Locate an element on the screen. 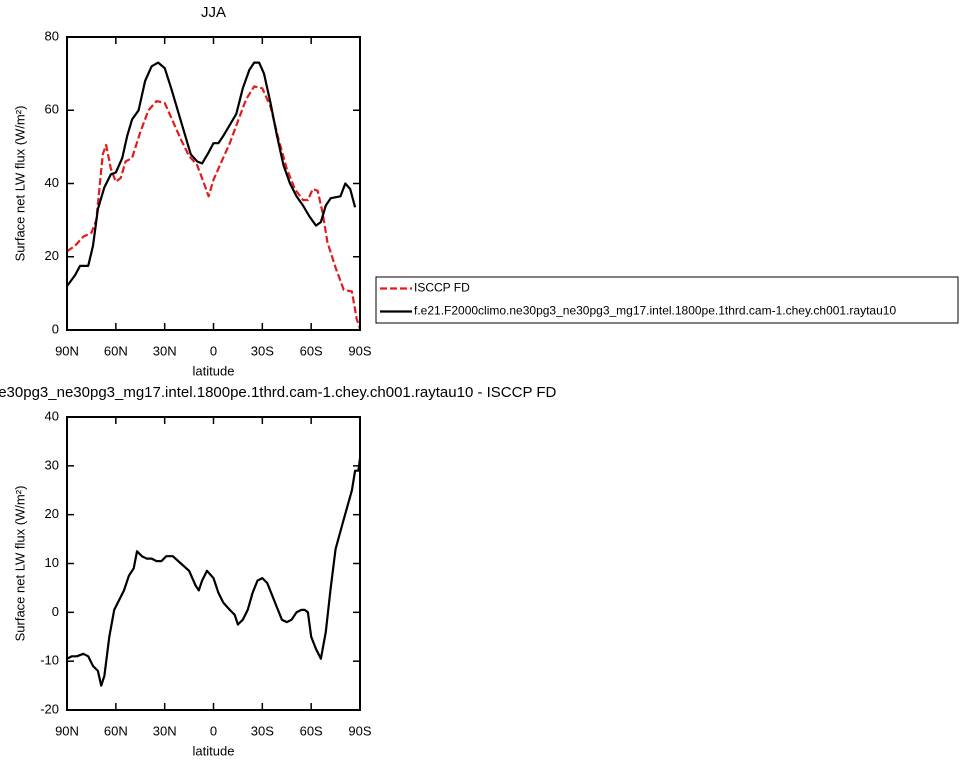  y-tick-label: -20 is located at coordinates (49, 708).